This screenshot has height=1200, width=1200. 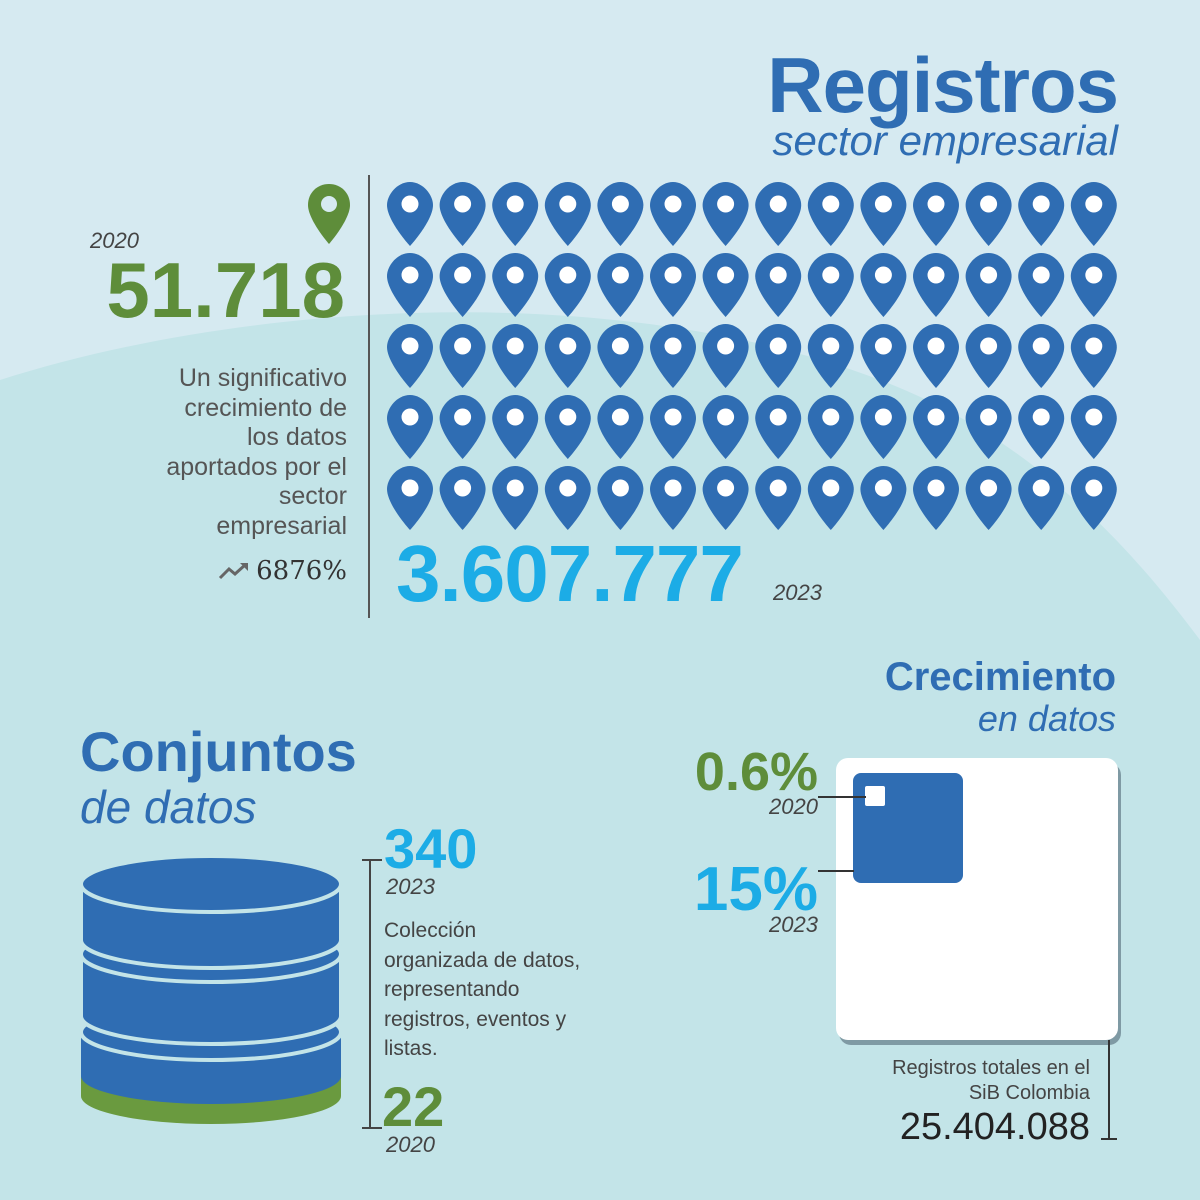 What do you see at coordinates (836, 871) in the screenshot?
I see `leader-line-2023` at bounding box center [836, 871].